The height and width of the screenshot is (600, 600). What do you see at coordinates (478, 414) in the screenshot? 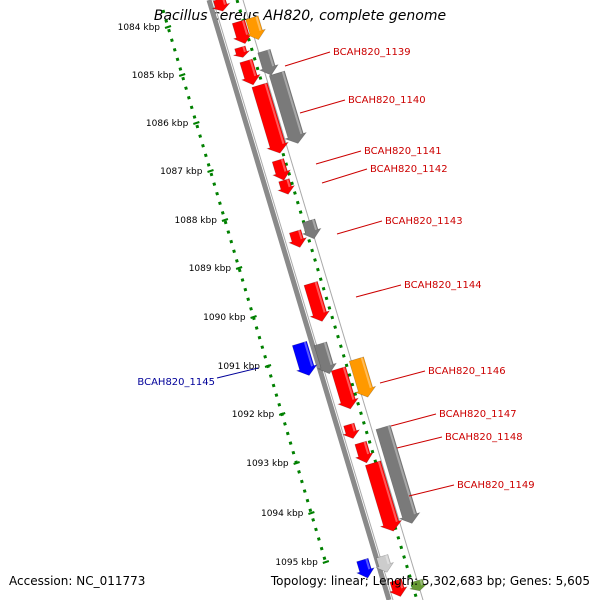
I see `gene-label-9: BCAH820_1147` at bounding box center [478, 414].